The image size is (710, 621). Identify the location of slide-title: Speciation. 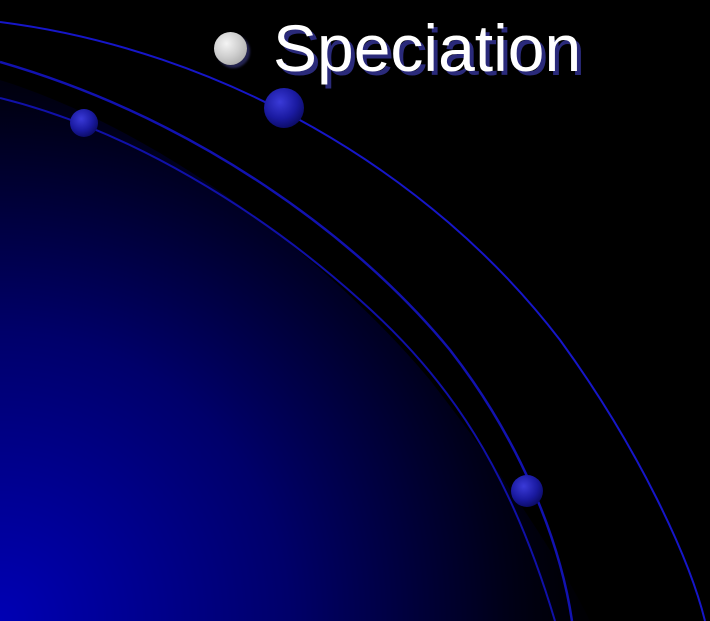
(427, 48).